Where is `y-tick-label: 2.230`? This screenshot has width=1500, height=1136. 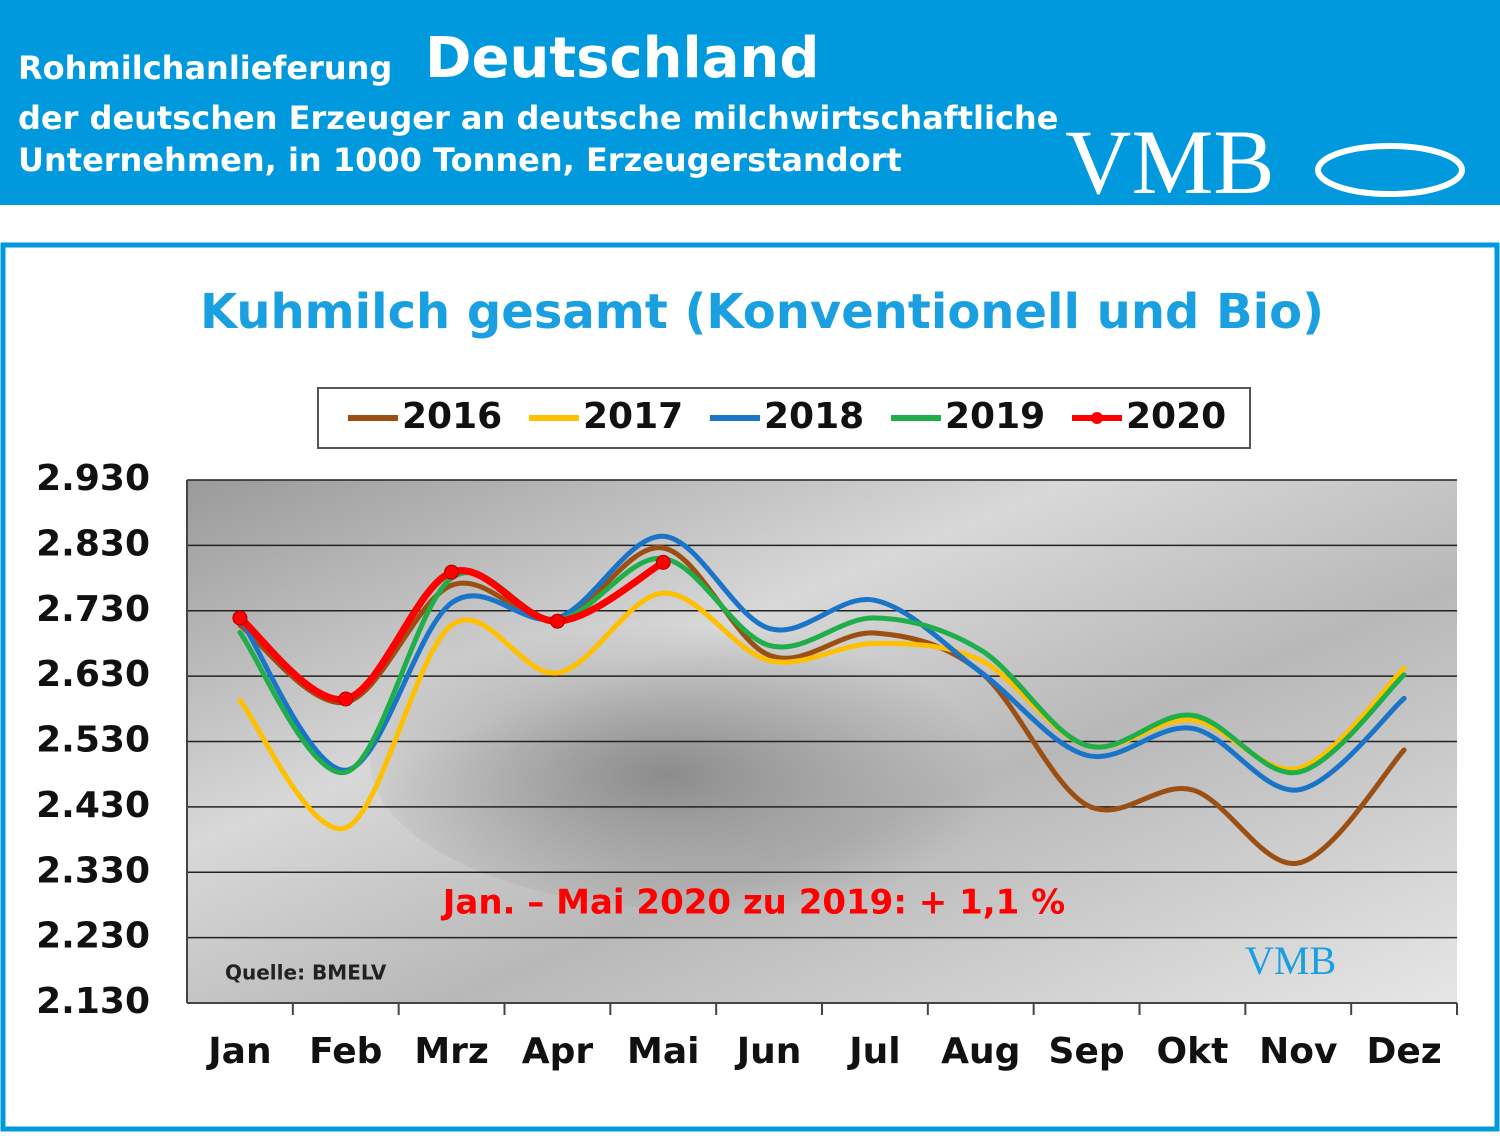 y-tick-label: 2.230 is located at coordinates (93, 936).